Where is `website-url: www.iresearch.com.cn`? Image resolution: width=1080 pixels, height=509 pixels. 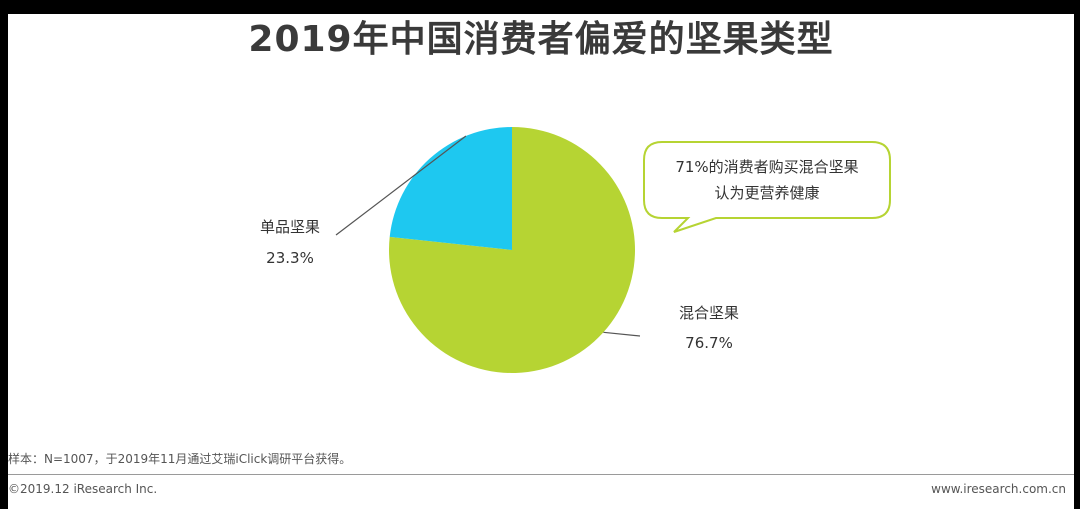 website-url: www.iresearch.com.cn is located at coordinates (998, 489).